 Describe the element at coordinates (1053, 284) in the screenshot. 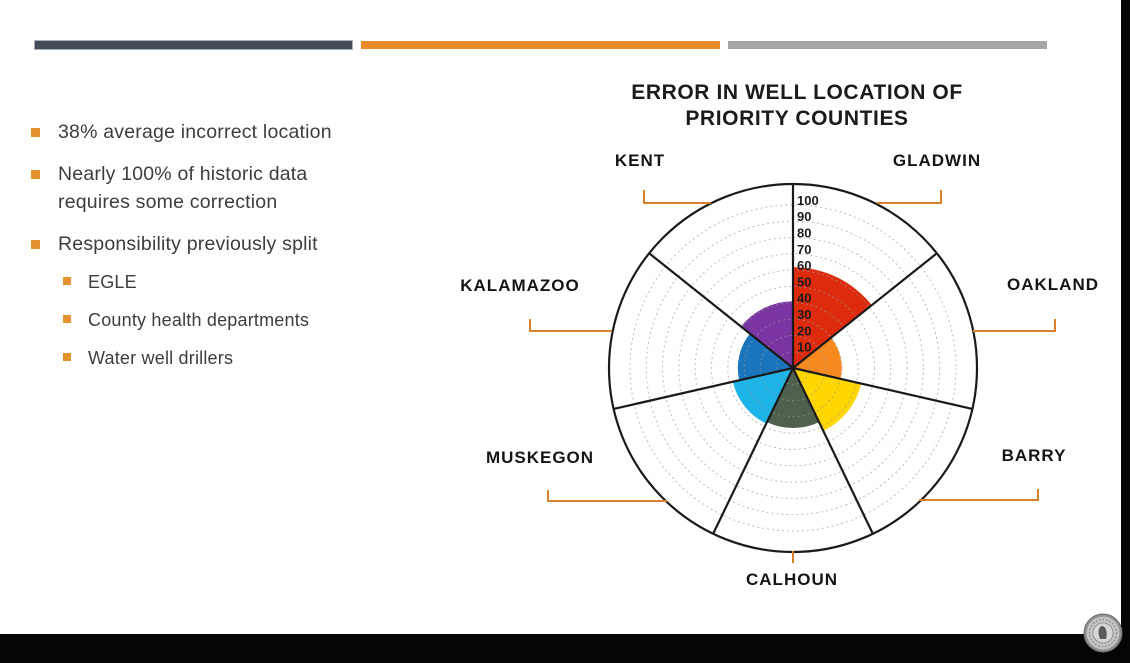

I see `county-label-oakland: OAKLAND` at that location.